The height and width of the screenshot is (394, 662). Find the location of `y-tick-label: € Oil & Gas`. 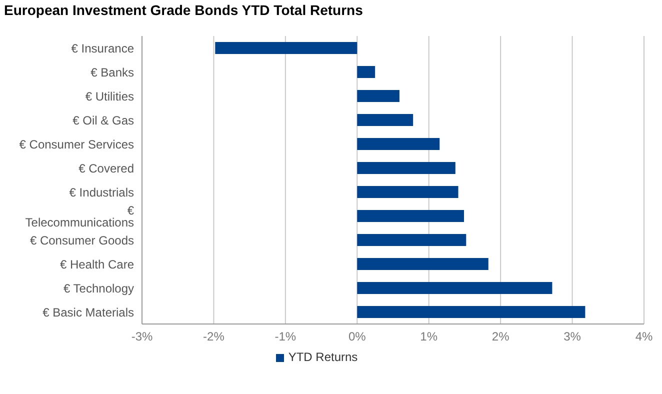

y-tick-label: € Oil & Gas is located at coordinates (103, 120).